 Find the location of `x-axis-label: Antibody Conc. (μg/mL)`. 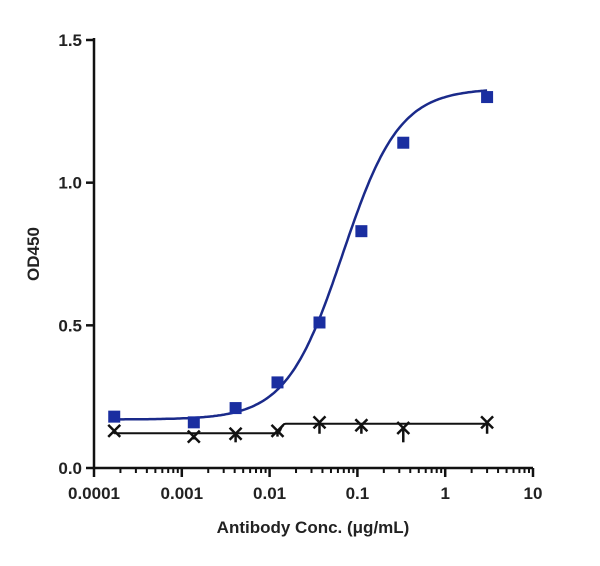

x-axis-label: Antibody Conc. (μg/mL) is located at coordinates (313, 527).